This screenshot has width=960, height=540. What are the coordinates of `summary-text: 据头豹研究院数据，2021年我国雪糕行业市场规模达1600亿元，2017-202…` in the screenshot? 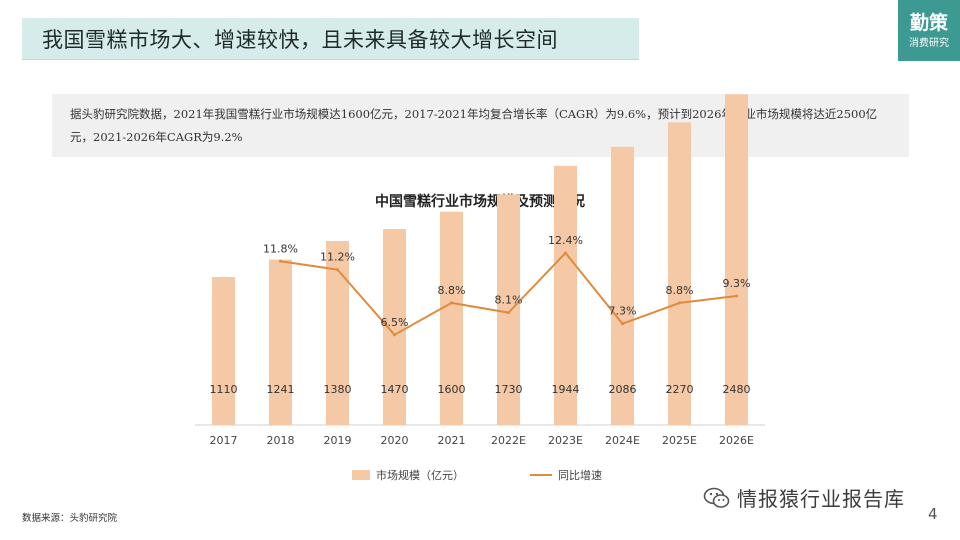 It's located at (474, 125).